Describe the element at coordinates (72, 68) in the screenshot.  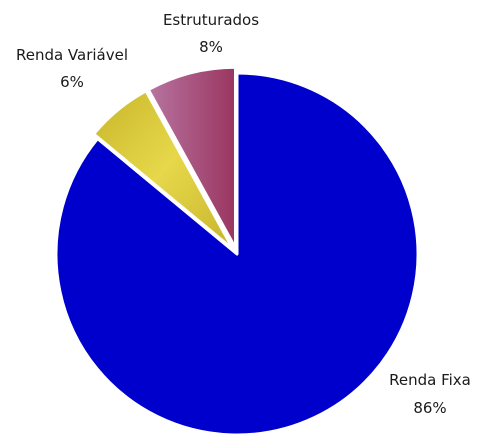
I see `label-renda-variavel: Renda Variável 6%` at that location.